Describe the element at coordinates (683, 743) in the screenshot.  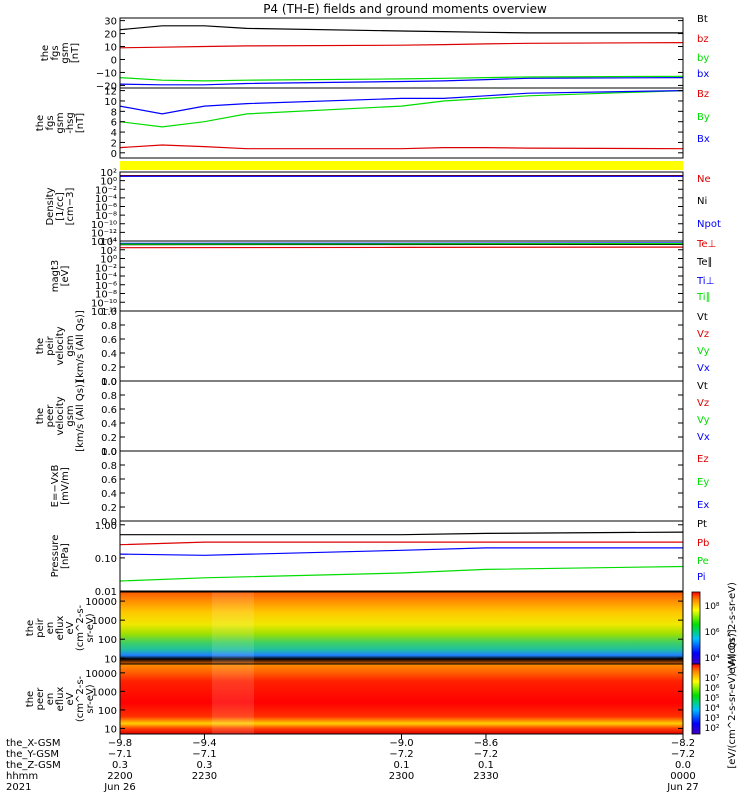
I see `x-tick-label: −8.2` at that location.